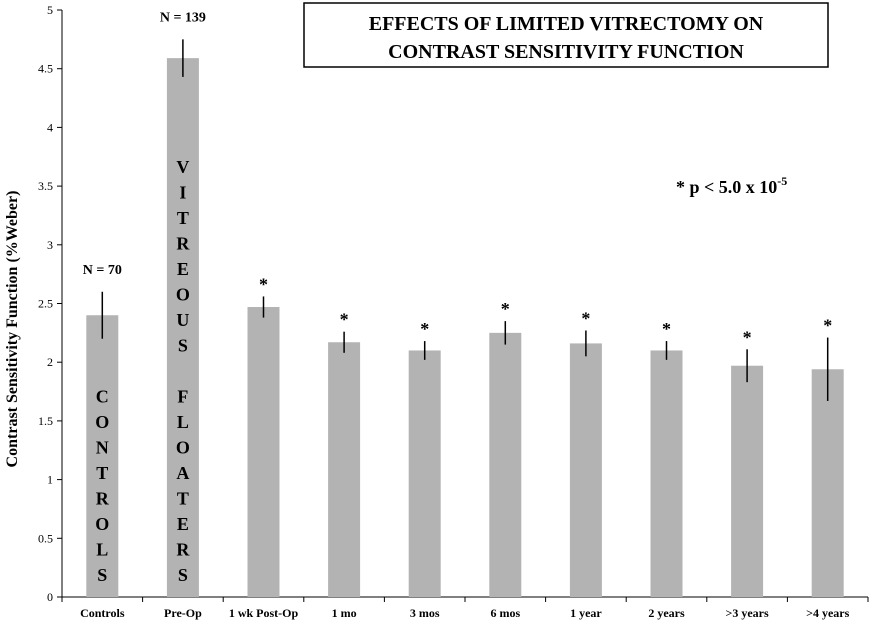  I want to click on title-line-1: EFFECTS OF LIMITED VITRECTOMY ON, so click(566, 24).